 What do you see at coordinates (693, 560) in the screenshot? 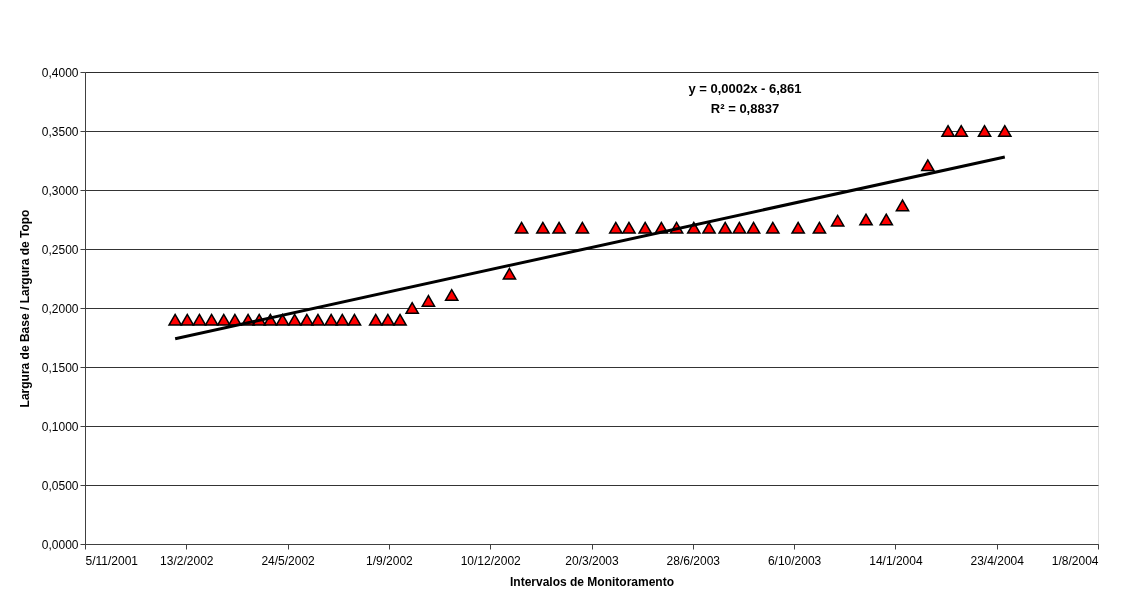
I see `x-tick-label: 28/6/2003` at bounding box center [693, 560].